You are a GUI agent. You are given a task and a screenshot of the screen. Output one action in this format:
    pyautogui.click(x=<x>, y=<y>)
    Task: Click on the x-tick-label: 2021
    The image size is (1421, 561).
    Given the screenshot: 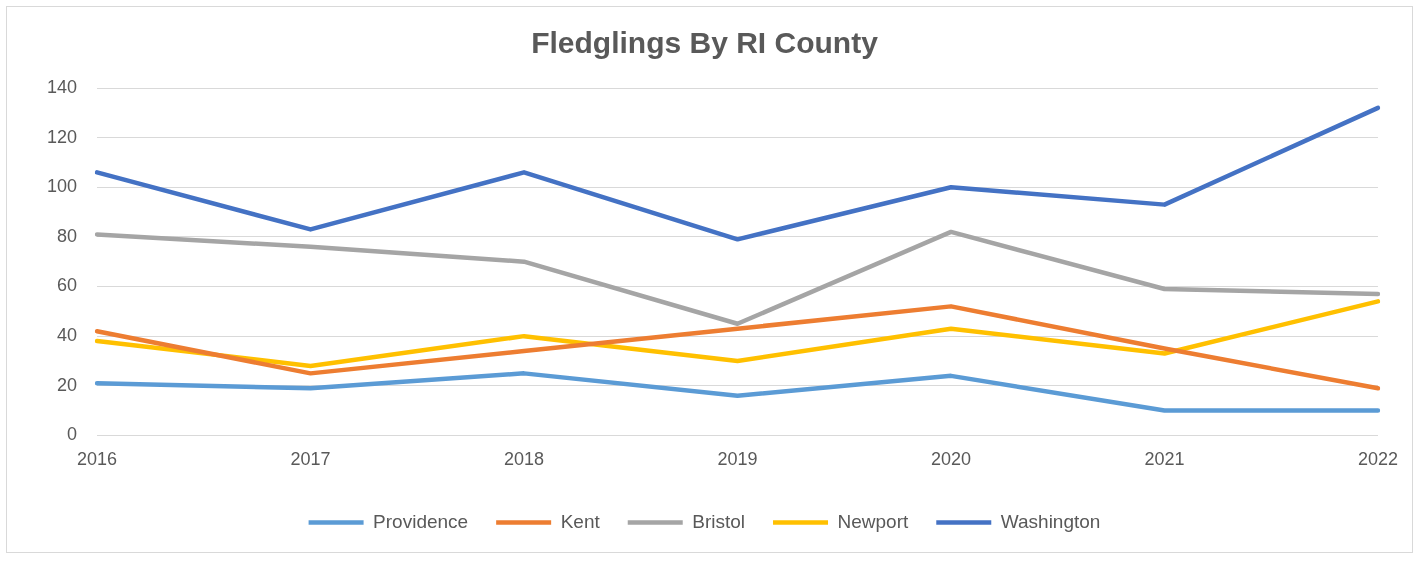 What is the action you would take?
    pyautogui.click(x=1164, y=459)
    